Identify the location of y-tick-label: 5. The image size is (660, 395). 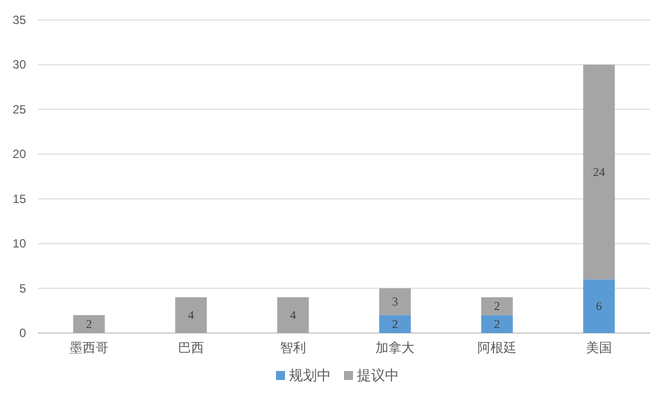
(22, 288).